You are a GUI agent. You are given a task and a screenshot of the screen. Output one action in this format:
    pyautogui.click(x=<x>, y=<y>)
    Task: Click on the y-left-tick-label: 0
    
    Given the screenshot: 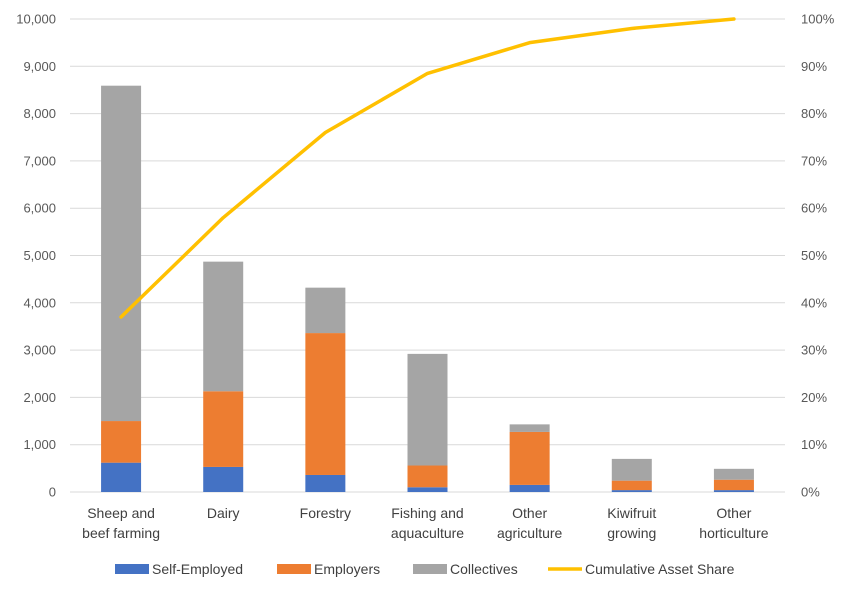 What is the action you would take?
    pyautogui.click(x=52, y=492)
    